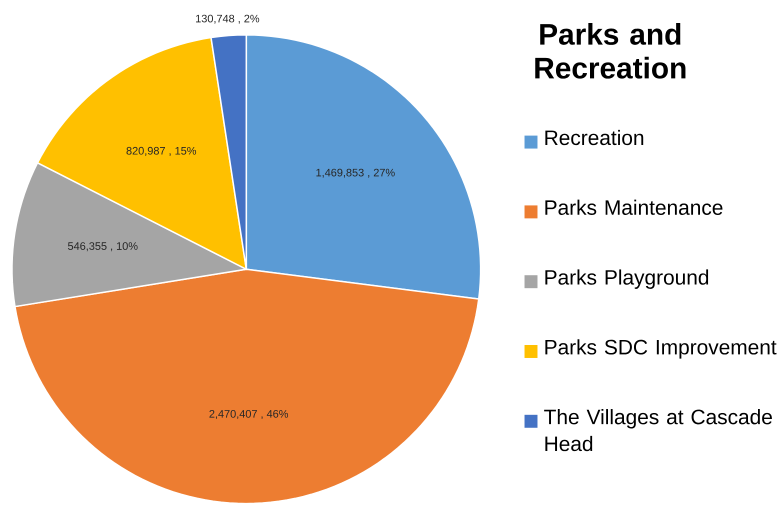 The image size is (778, 505). I want to click on data-label: 130,748 , 2%, so click(228, 19).